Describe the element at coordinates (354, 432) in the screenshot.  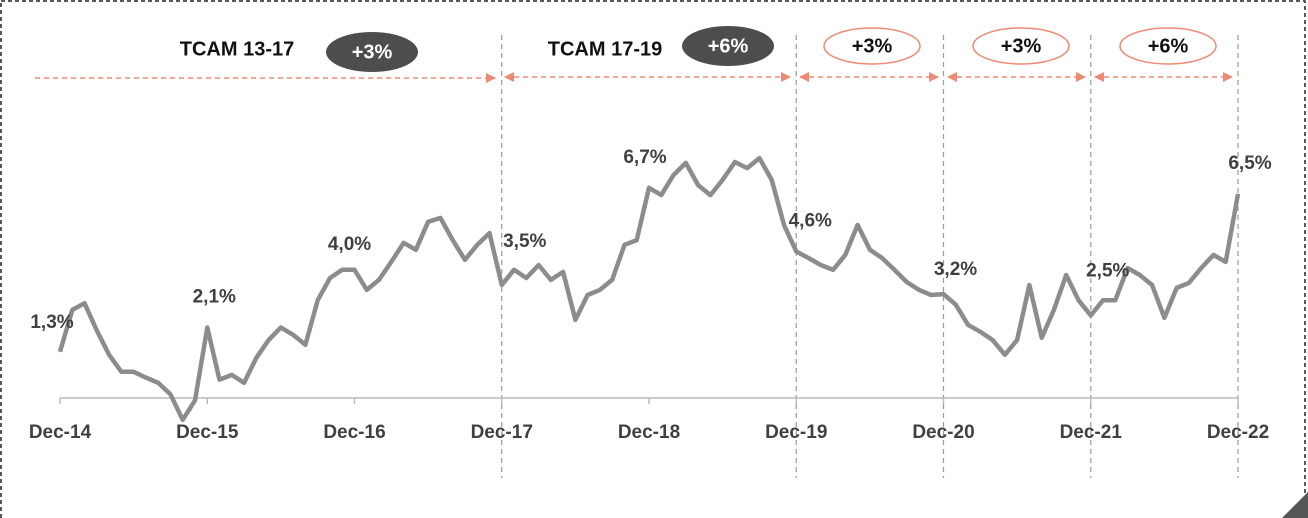
I see `x-tick-label: Dec-16` at that location.